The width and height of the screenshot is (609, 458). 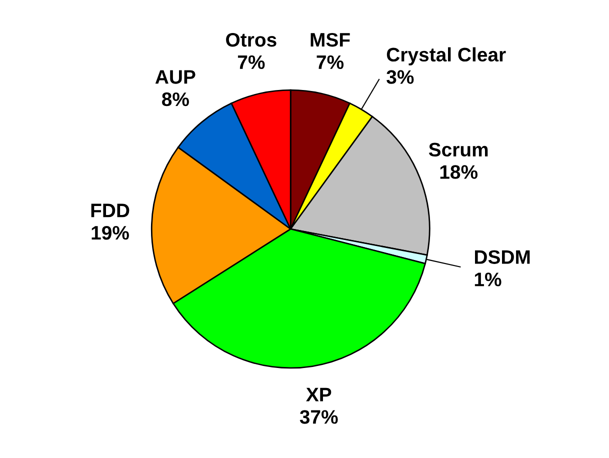 I want to click on slice-label: XP, so click(x=319, y=395).